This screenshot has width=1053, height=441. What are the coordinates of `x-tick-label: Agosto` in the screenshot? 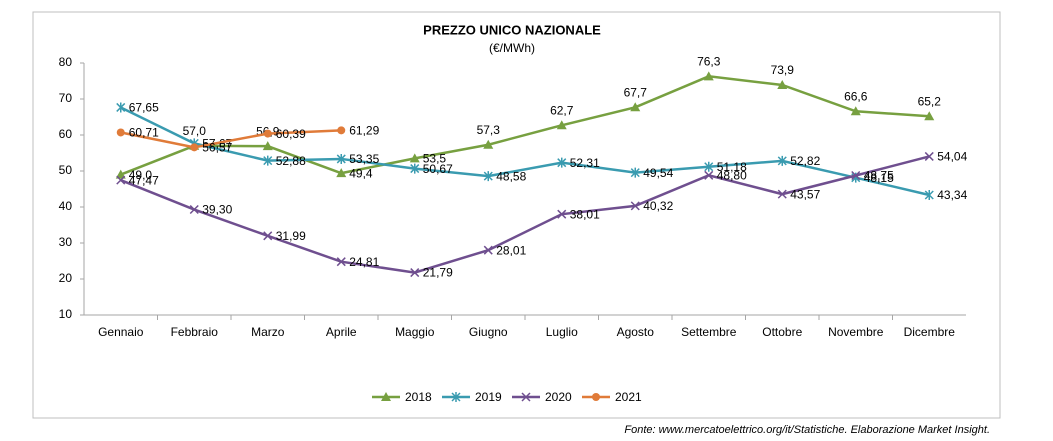 It's located at (636, 332).